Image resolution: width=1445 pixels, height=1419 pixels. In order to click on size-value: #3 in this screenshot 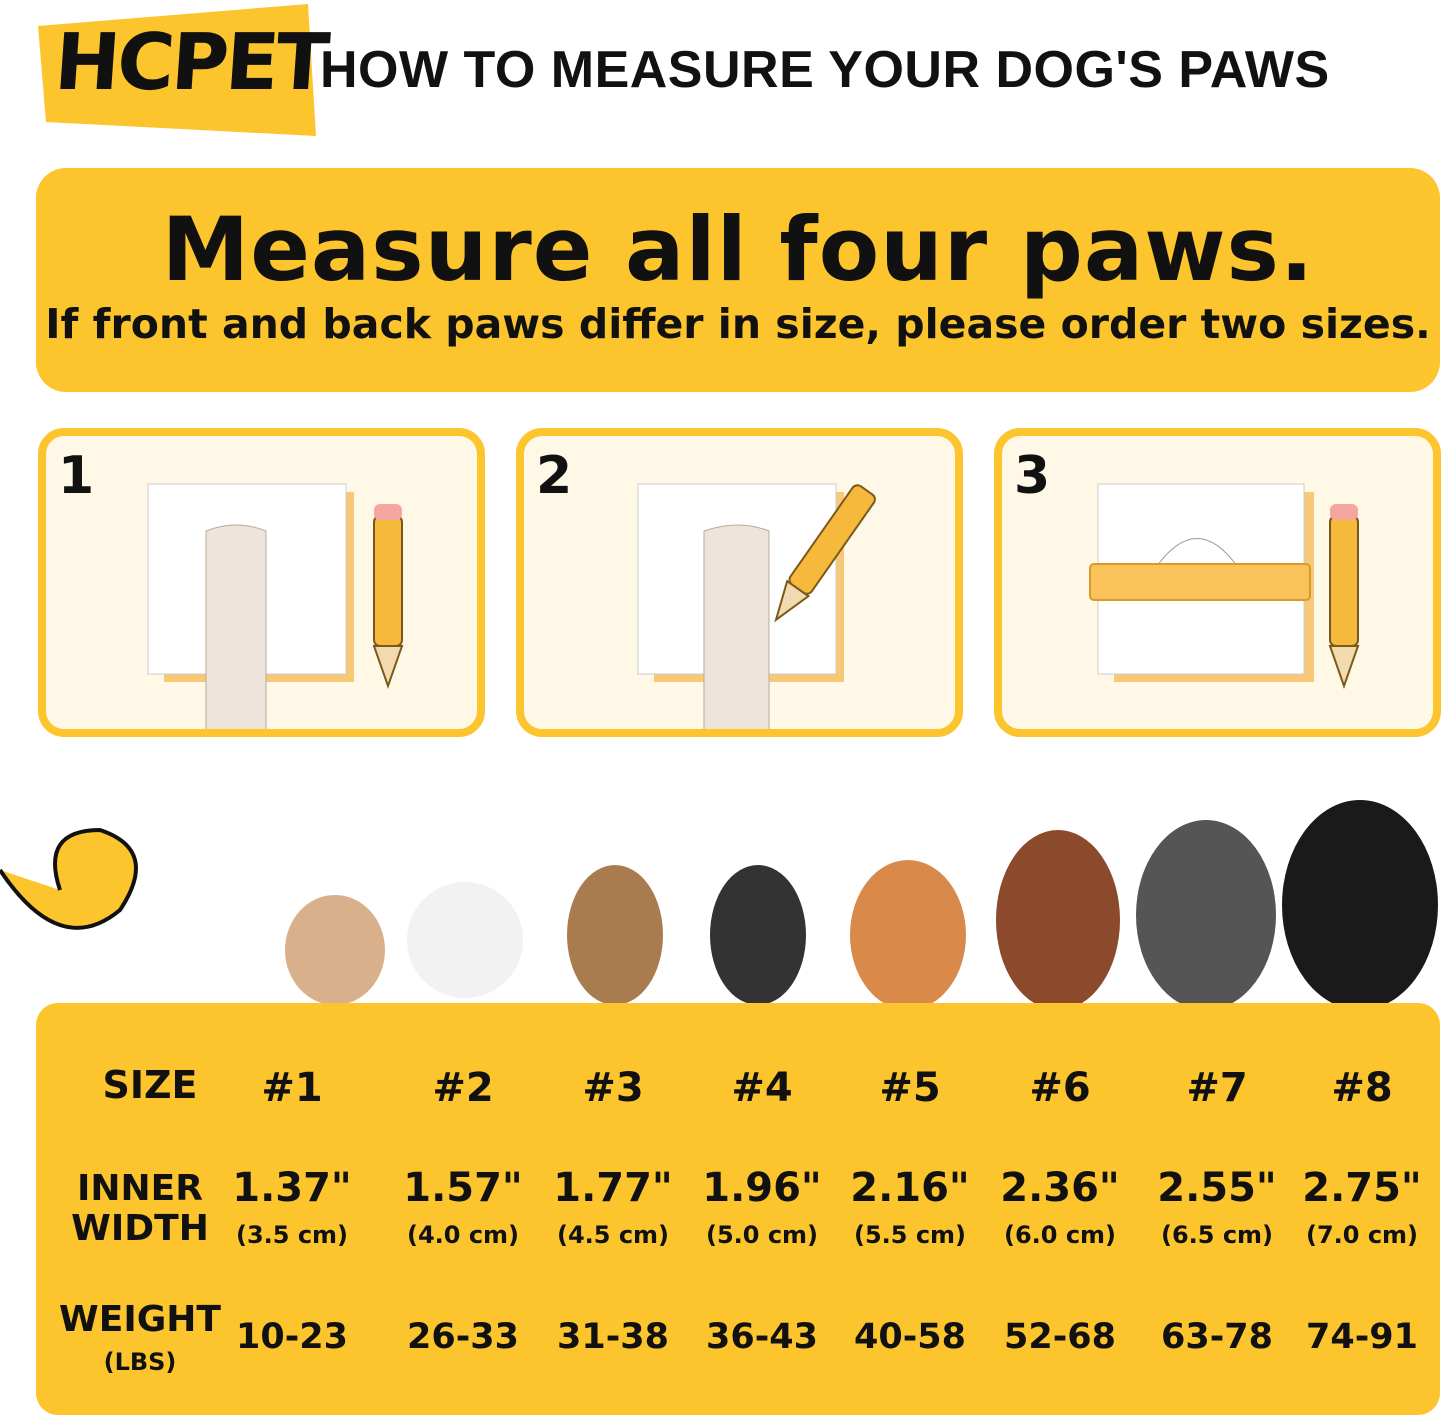, I will do `click(613, 1088)`.